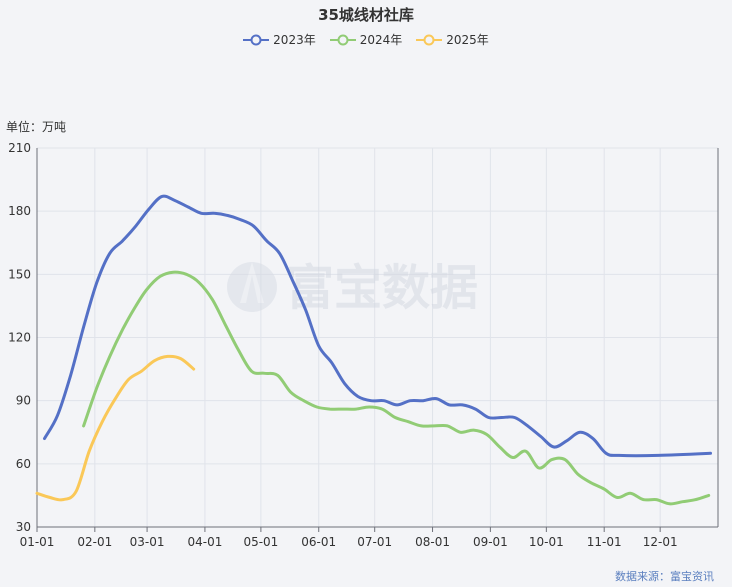 The image size is (732, 587). What do you see at coordinates (452, 39) in the screenshot?
I see `legend-item-2025: 2025年` at bounding box center [452, 39].